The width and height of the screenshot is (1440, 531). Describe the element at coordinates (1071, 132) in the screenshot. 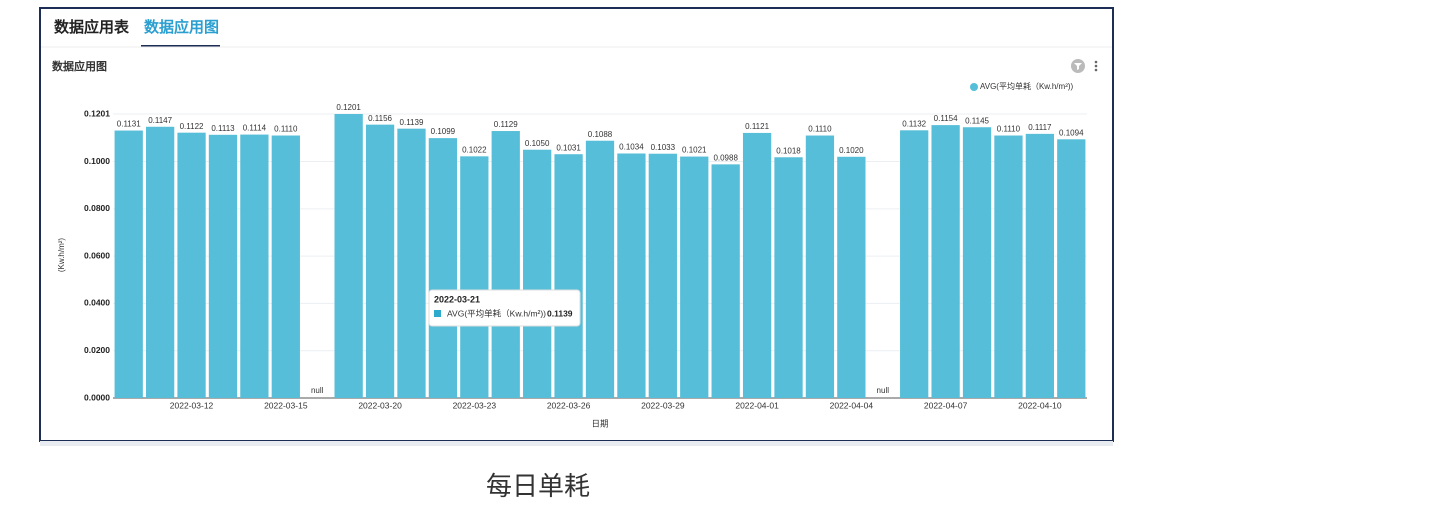

I see `value-label: 0.1094` at that location.